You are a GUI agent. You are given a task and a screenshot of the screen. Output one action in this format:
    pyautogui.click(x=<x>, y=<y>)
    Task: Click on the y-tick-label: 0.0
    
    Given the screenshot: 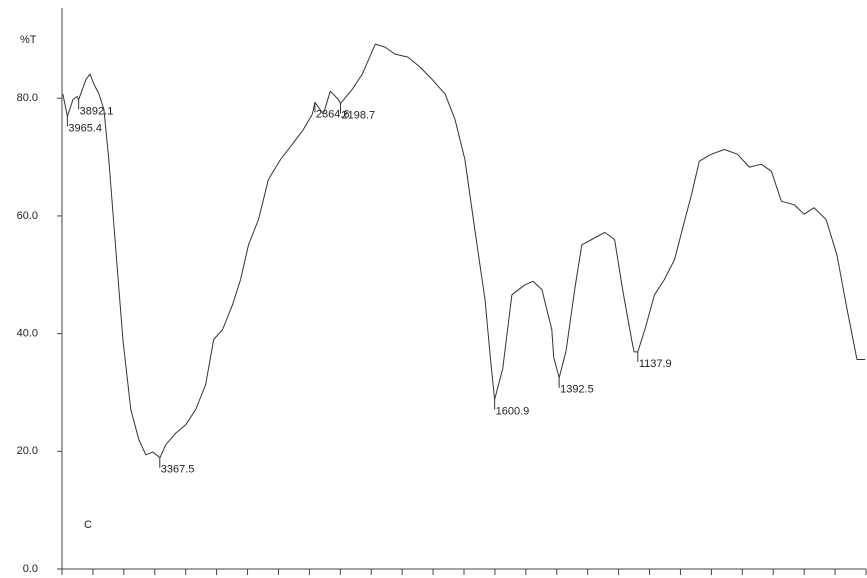 What is the action you would take?
    pyautogui.click(x=30, y=569)
    